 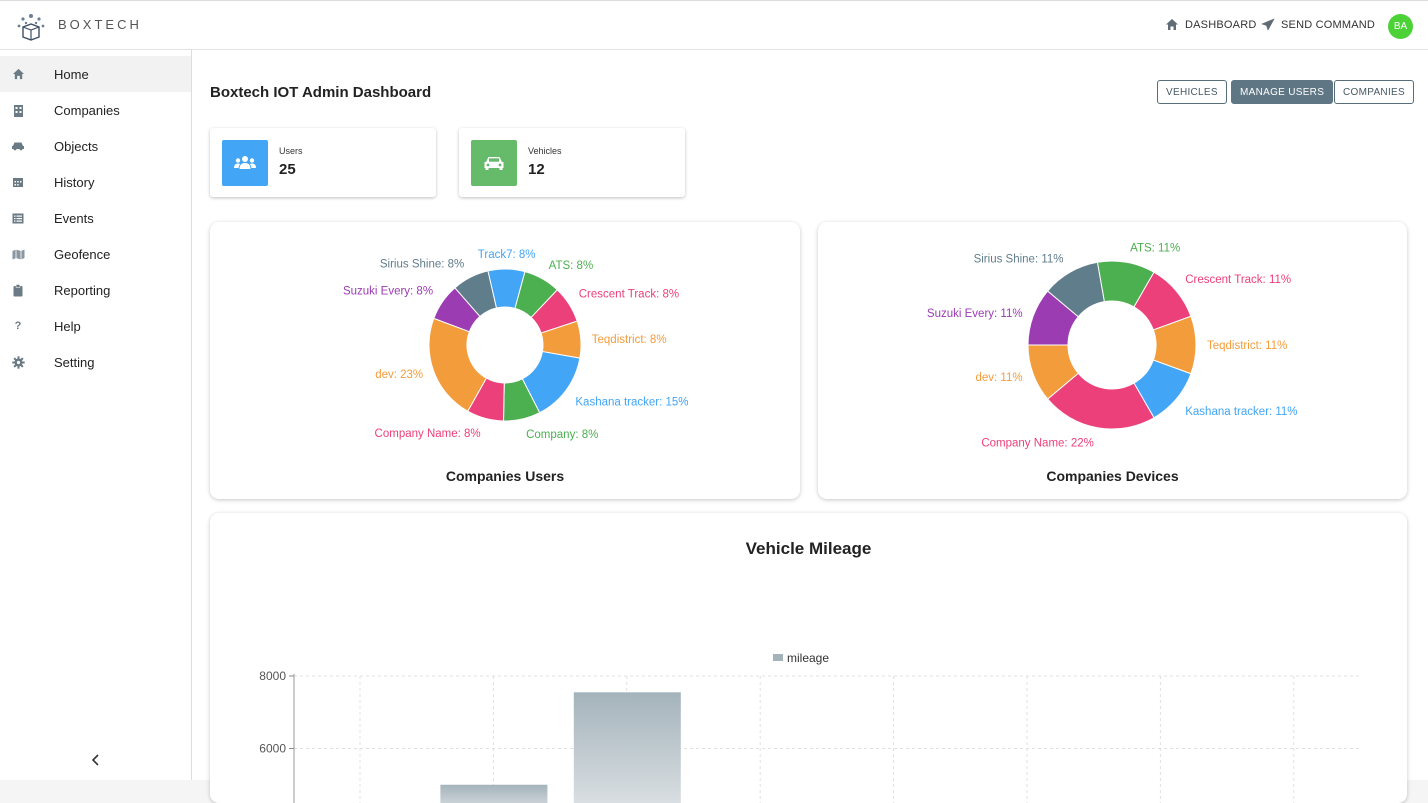 What do you see at coordinates (74, 182) in the screenshot?
I see `sidebar-item-label: History` at bounding box center [74, 182].